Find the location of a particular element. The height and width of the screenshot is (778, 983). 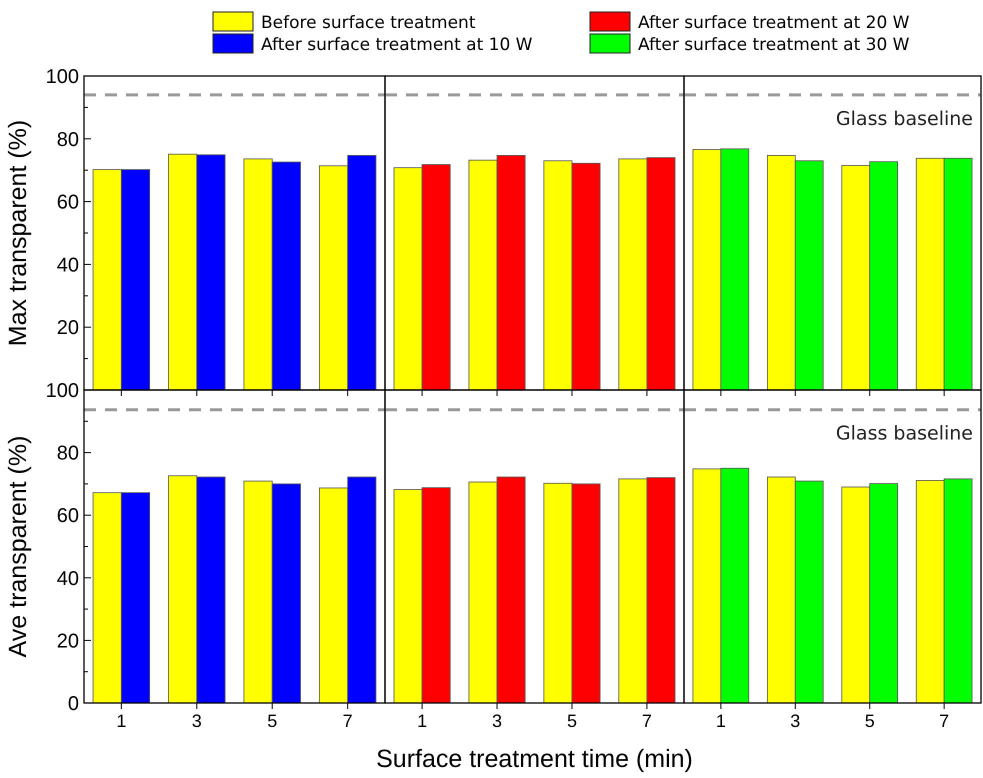

y-tick-label: 0 is located at coordinates (73, 704).